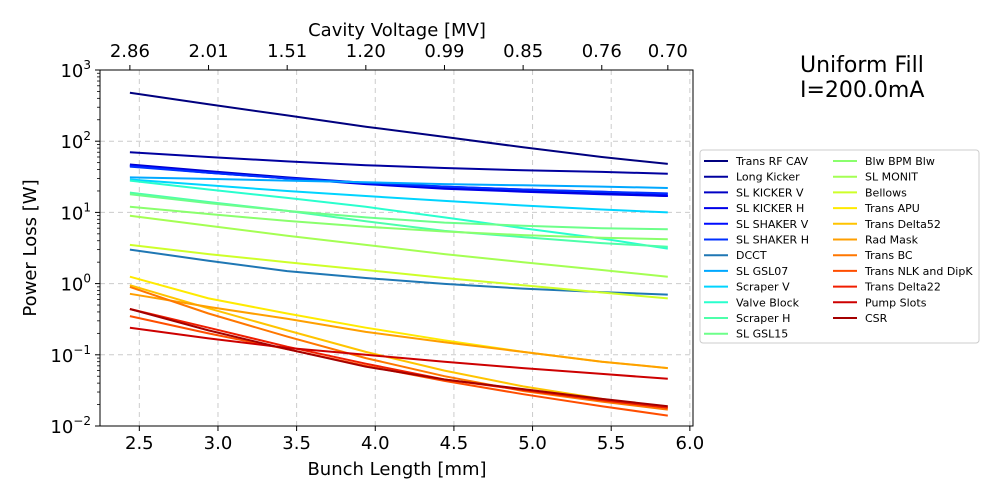 Image resolution: width=1000 pixels, height=500 pixels. Describe the element at coordinates (892, 208) in the screenshot. I see `legend-label: Trans APU` at that location.